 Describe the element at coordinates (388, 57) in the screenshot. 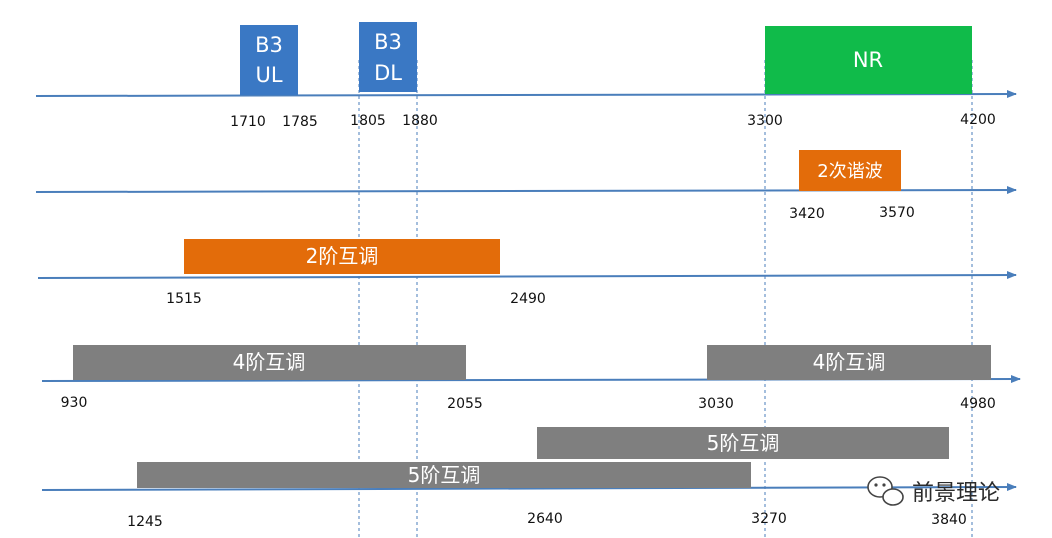

I see `band-b3-dl` at that location.